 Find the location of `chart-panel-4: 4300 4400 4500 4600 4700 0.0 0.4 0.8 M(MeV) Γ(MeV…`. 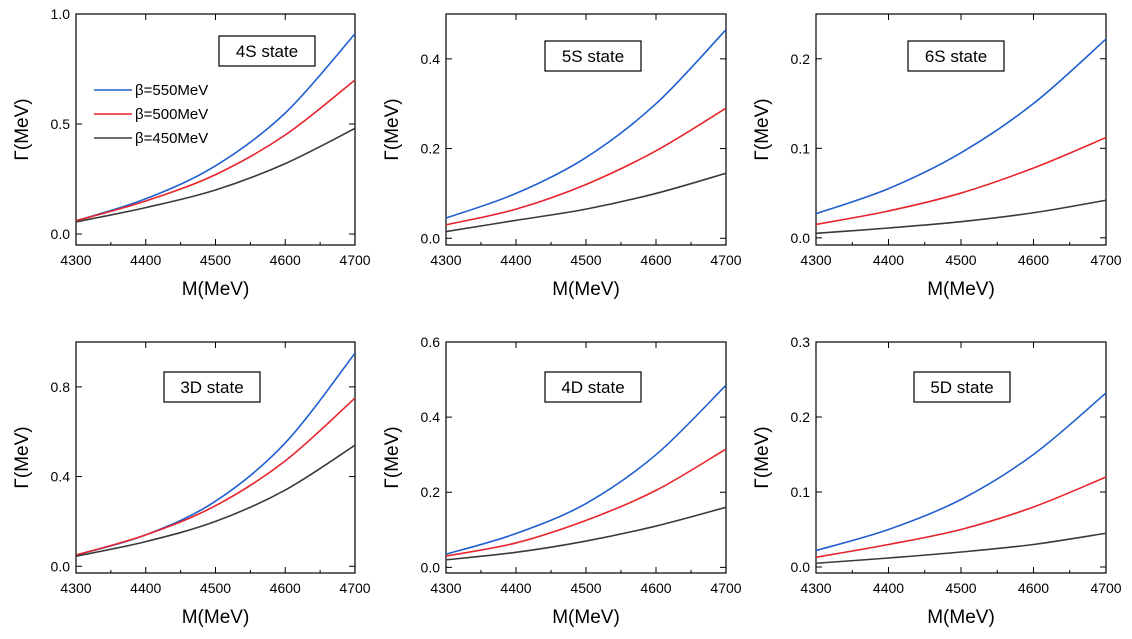

chart-panel-4: 4300 4400 4500 4600 4700 0.0 0.4 0.8 M(MeV) Γ(MeV… is located at coordinates (191, 484).